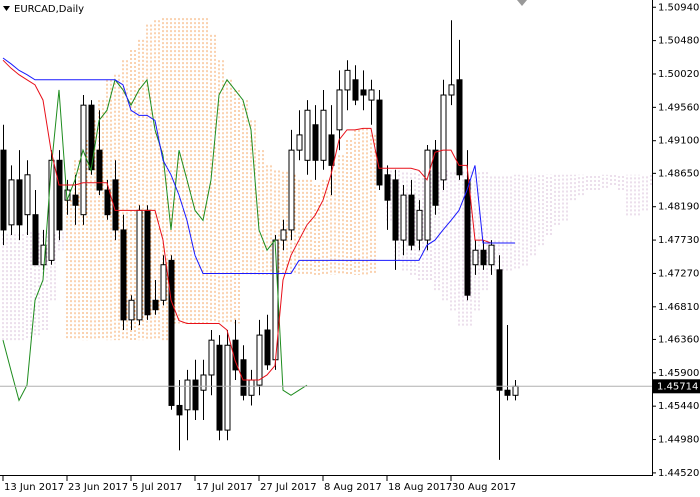 The image size is (700, 497). Describe the element at coordinates (678, 173) in the screenshot. I see `y-tick-label: 1.48650` at that location.